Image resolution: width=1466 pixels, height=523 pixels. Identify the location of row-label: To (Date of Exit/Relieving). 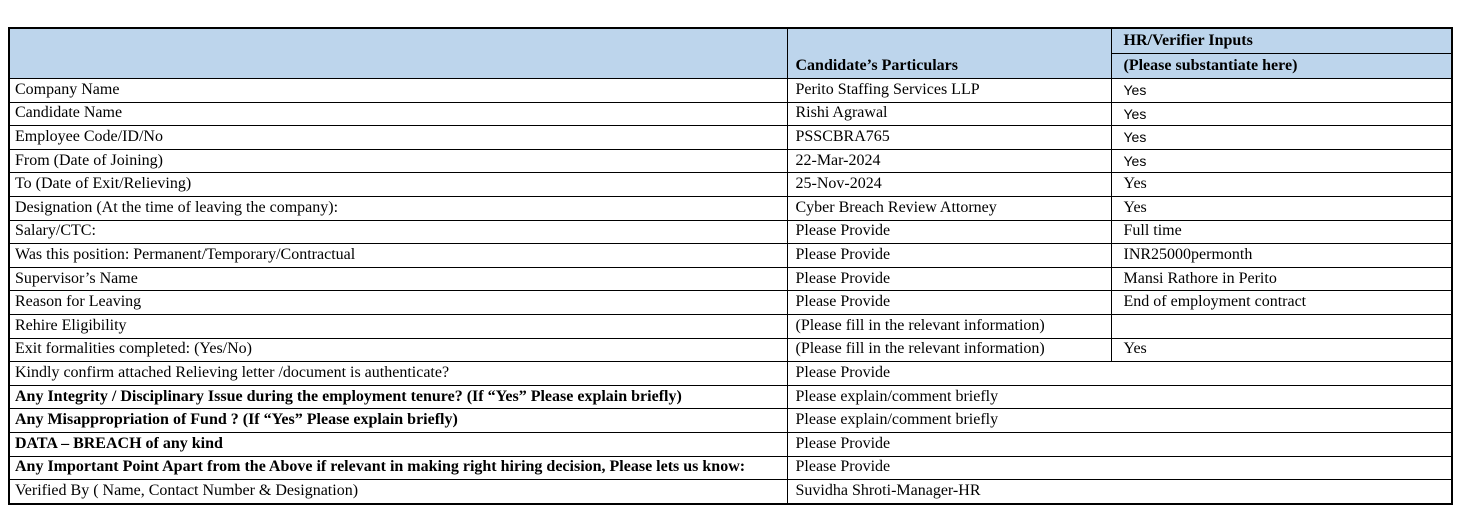
(398, 184).